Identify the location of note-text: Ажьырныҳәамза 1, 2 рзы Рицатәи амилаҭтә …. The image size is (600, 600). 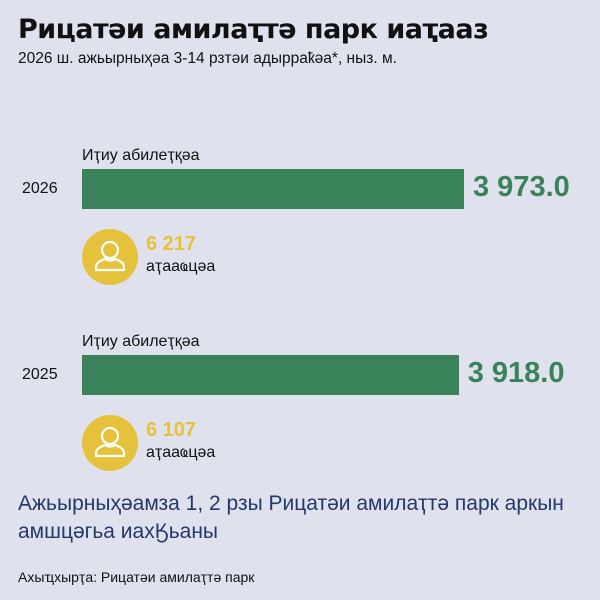
(291, 517).